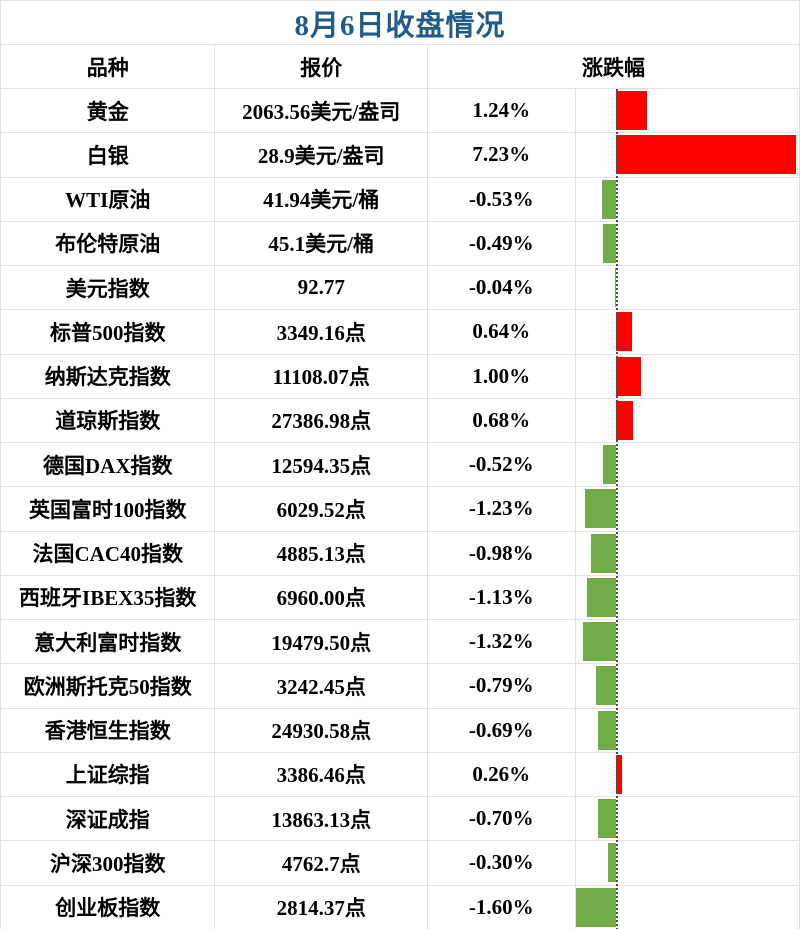 This screenshot has width=800, height=929. Describe the element at coordinates (400, 23) in the screenshot. I see `title-row: 8月6日收盘情况` at that location.